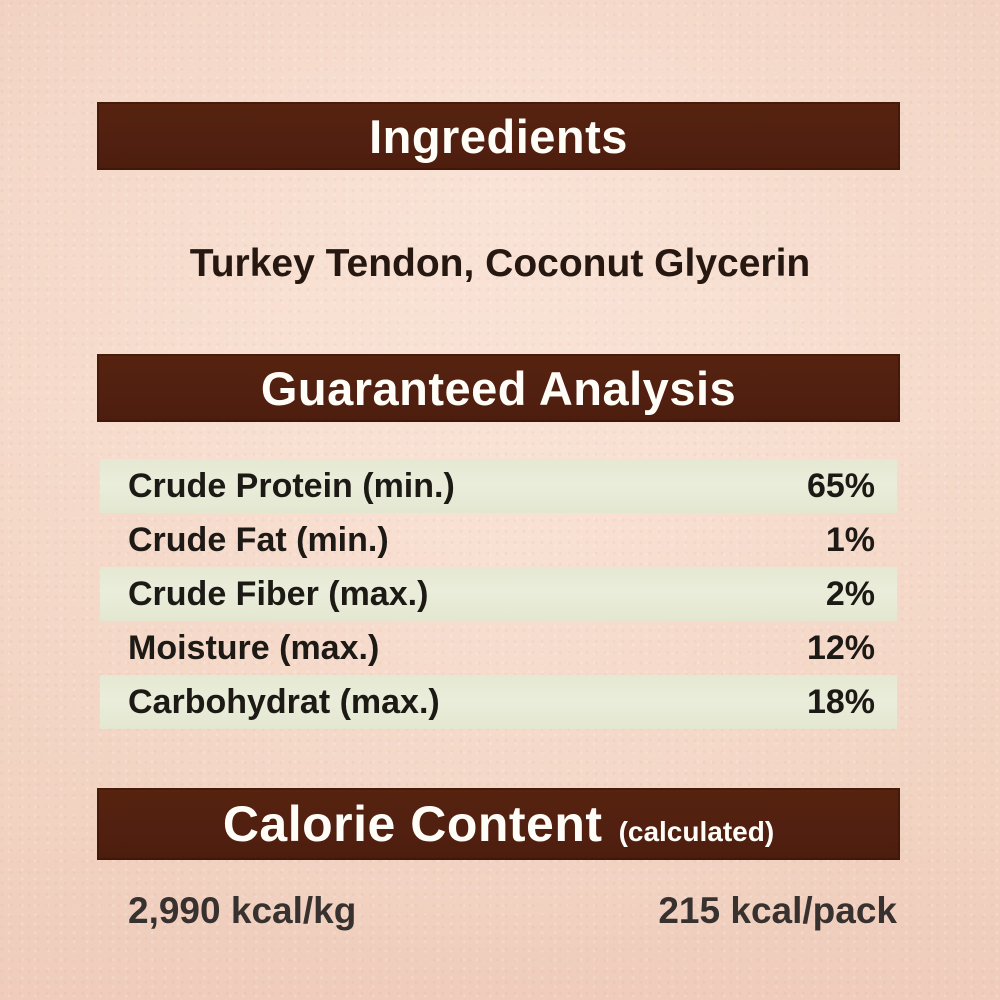 This screenshot has width=1000, height=1000. Describe the element at coordinates (291, 485) in the screenshot. I see `nutrient-label: Crude Protein (min.)` at that location.